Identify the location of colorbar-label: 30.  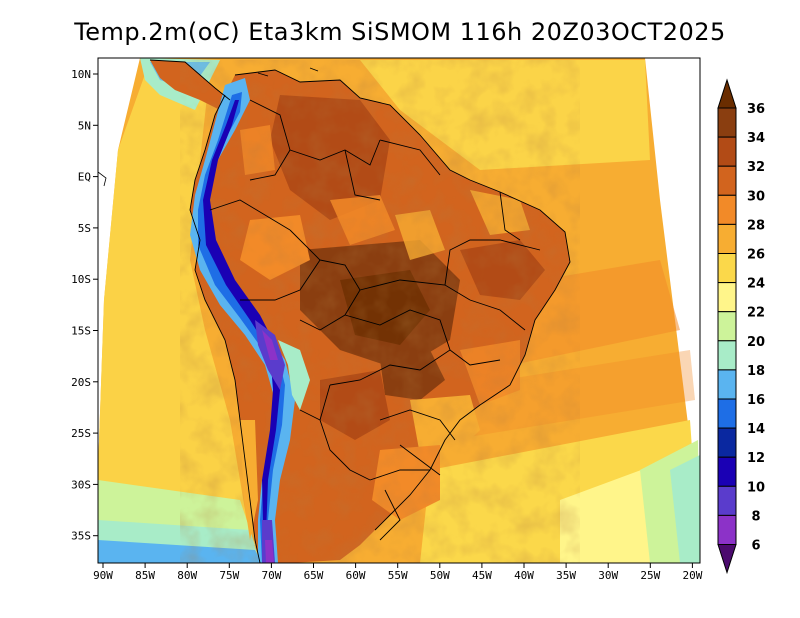
(756, 196).